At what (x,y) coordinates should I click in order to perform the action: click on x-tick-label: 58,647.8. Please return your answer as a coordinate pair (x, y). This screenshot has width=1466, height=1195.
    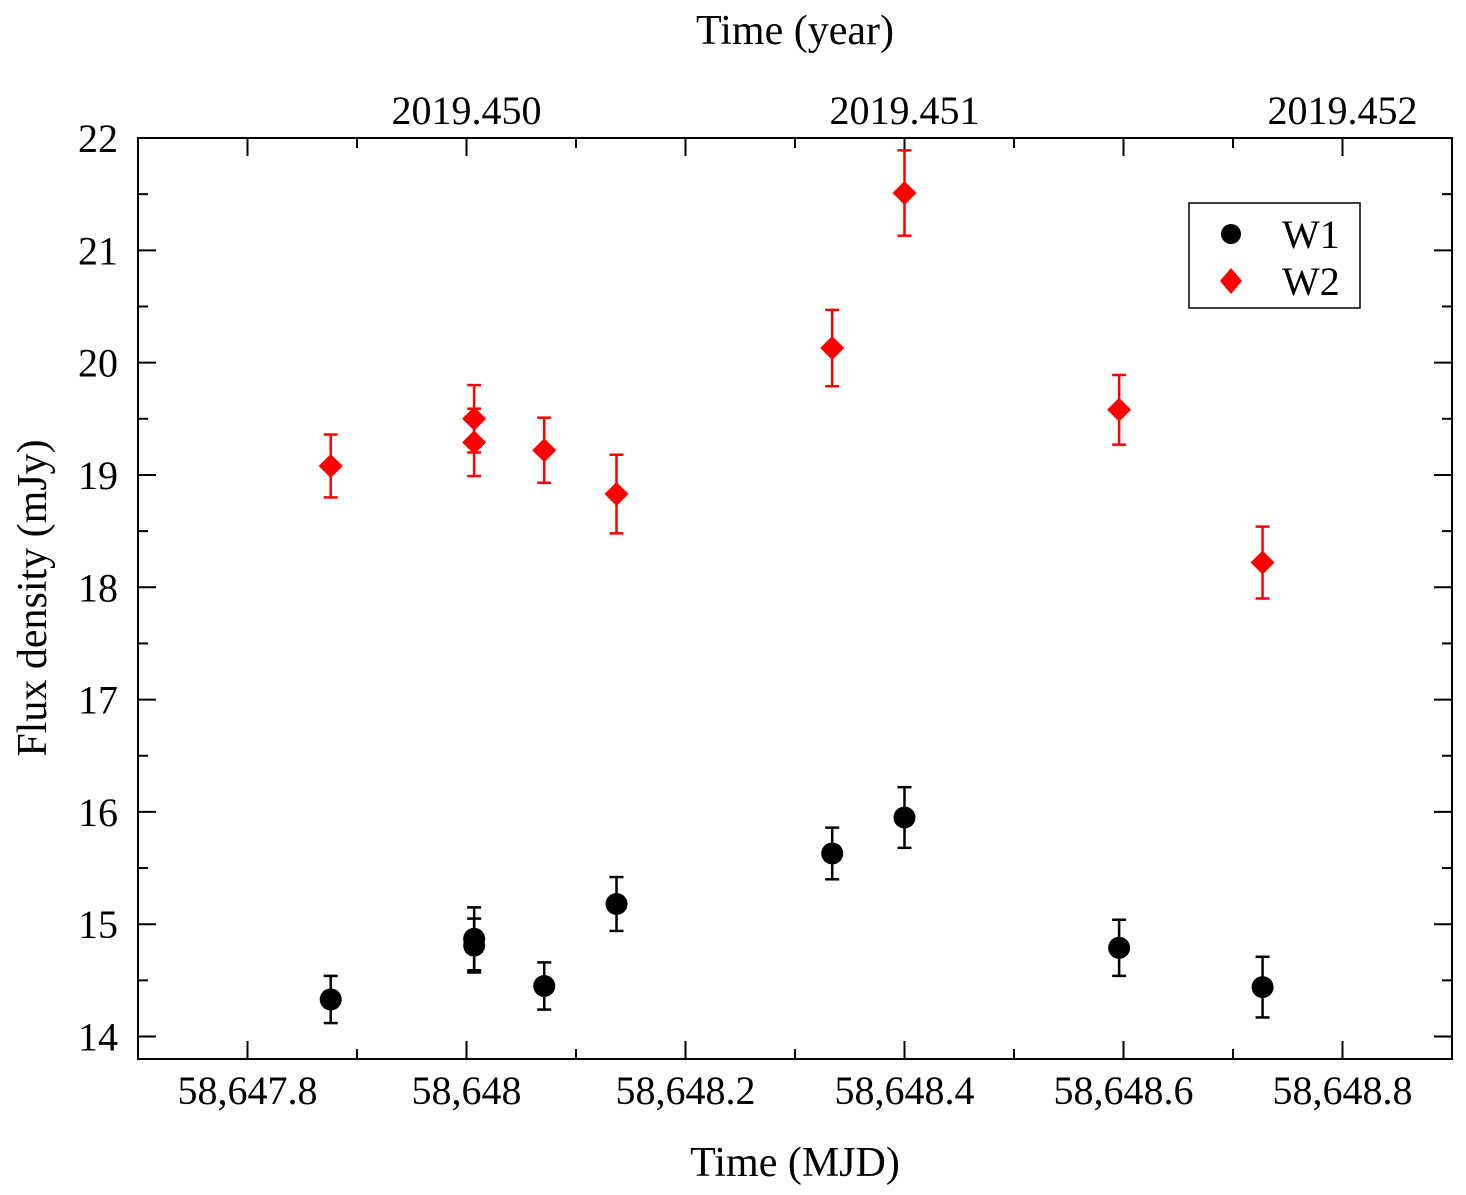
    Looking at the image, I should click on (248, 1090).